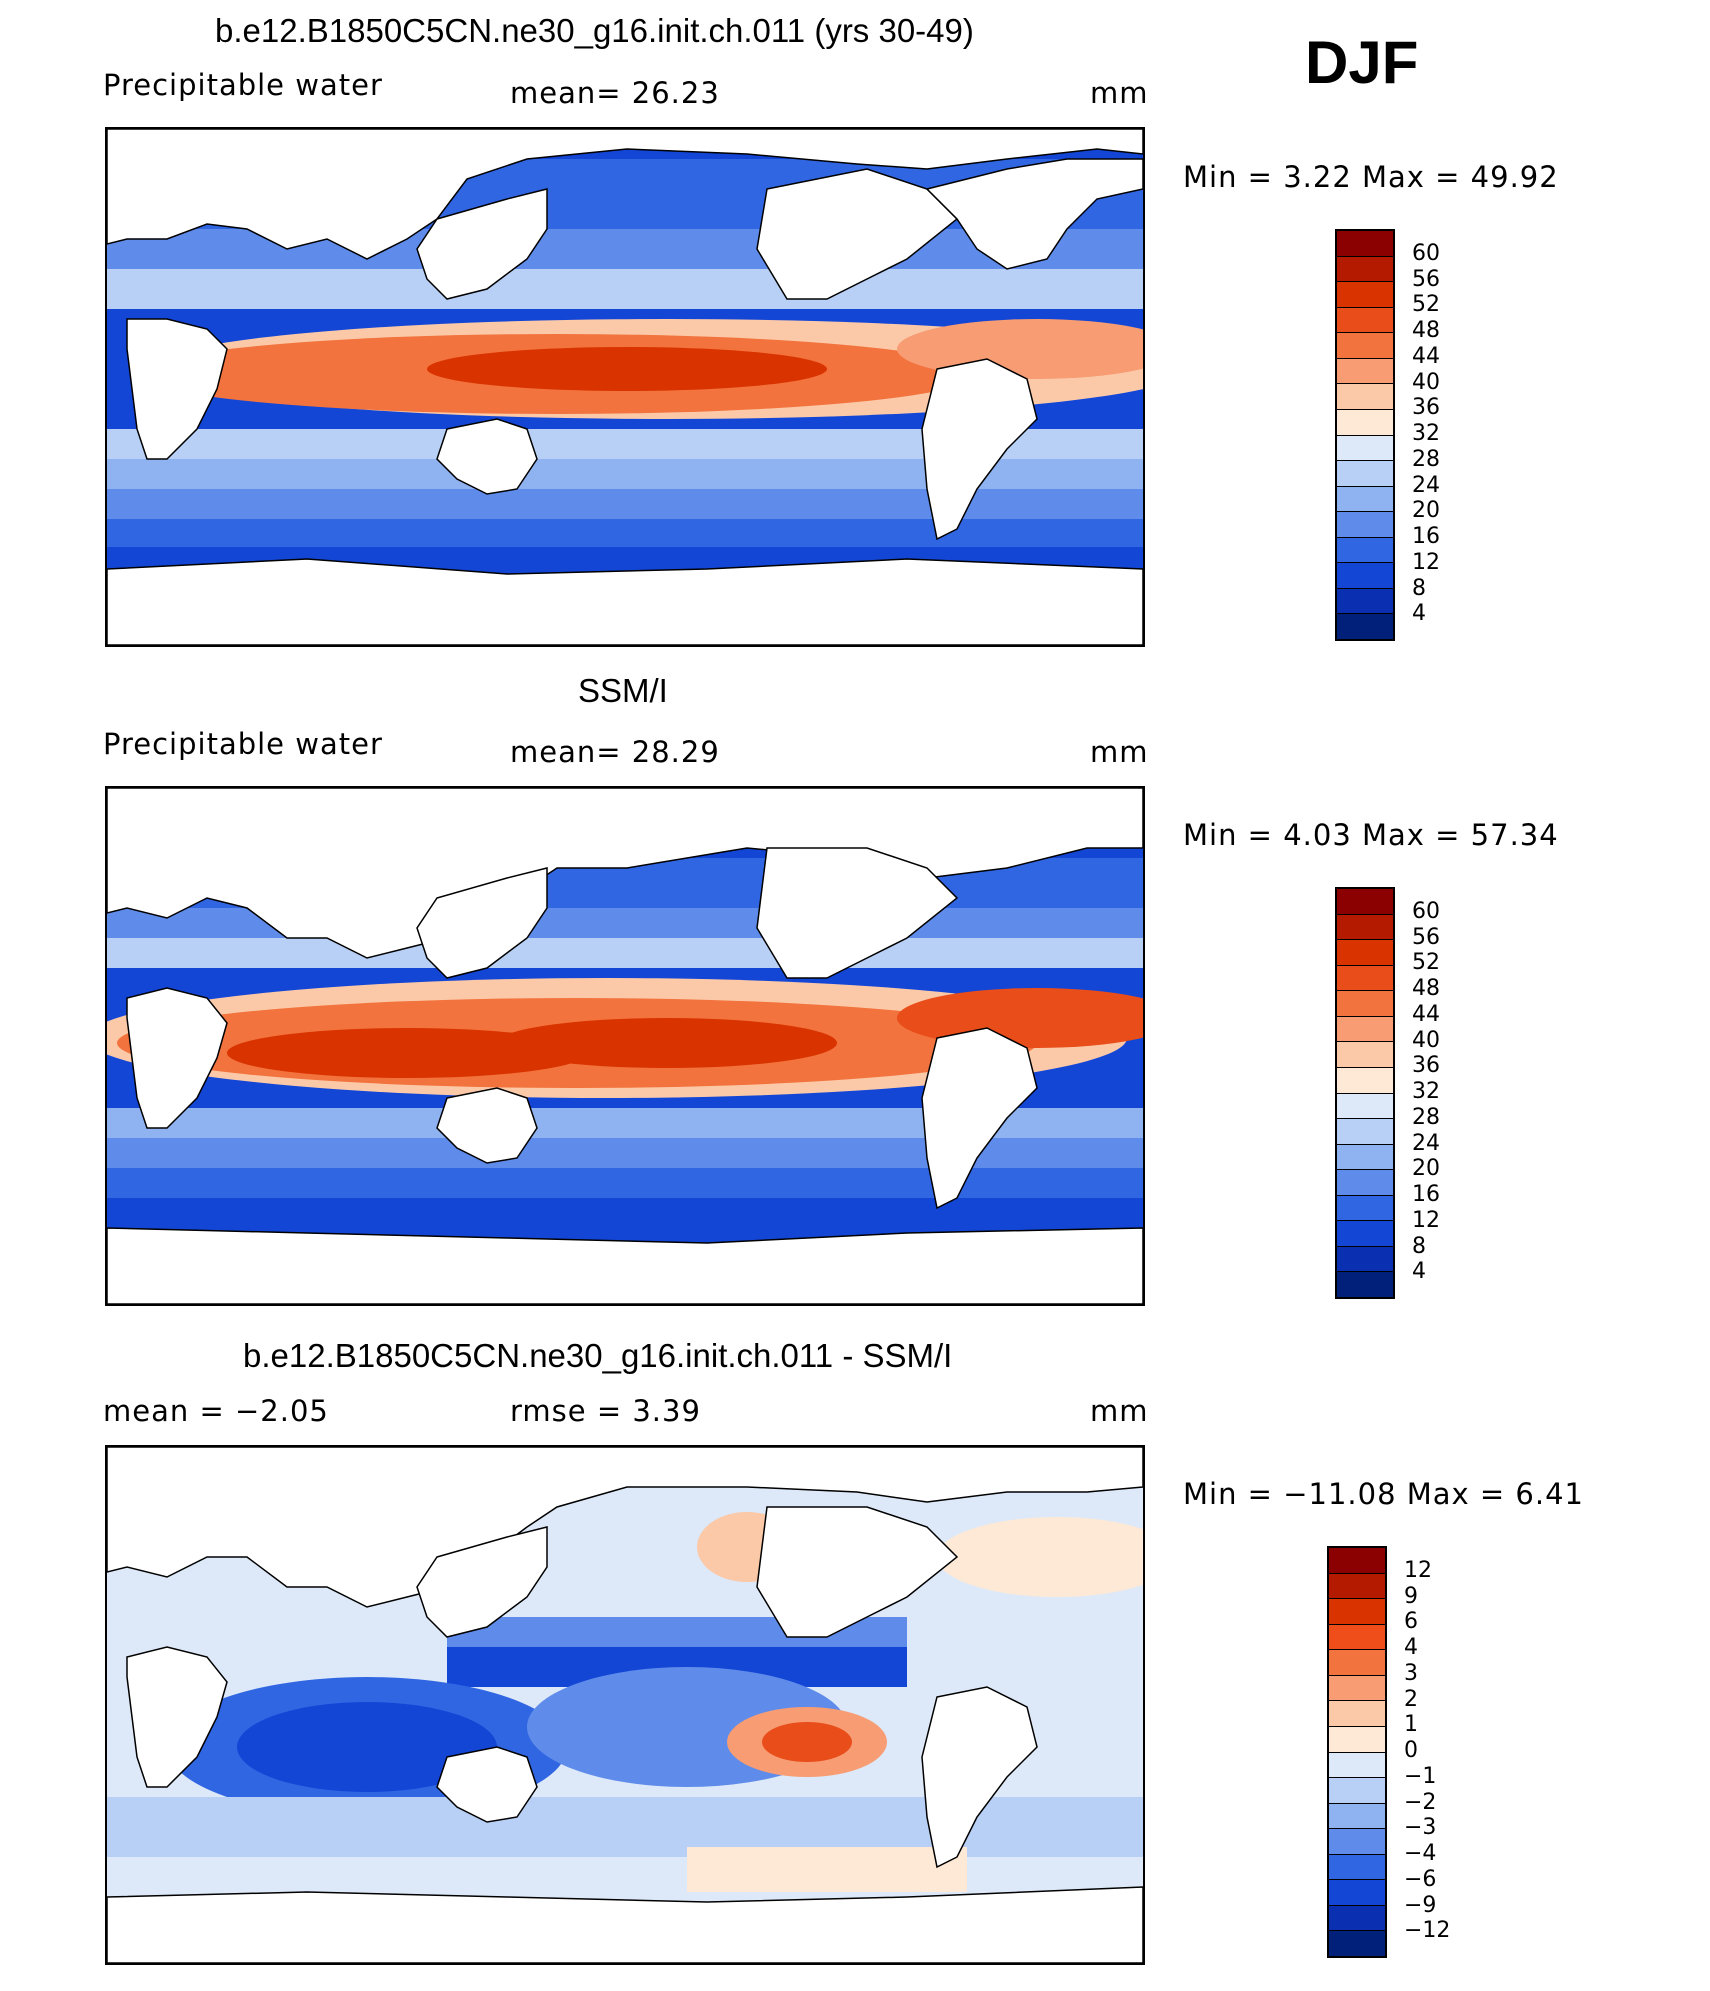  Describe the element at coordinates (1411, 1725) in the screenshot. I see `colorbar-tick-label: 1` at that location.